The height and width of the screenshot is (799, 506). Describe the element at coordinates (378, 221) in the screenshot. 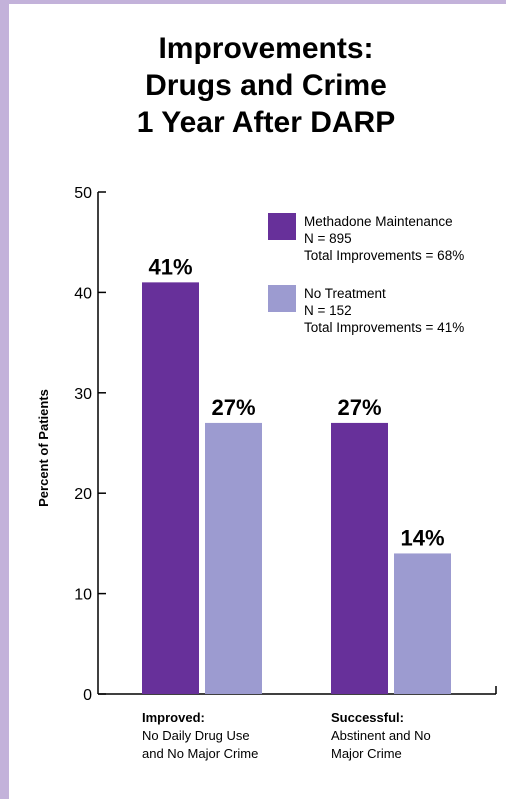

I see `legend-text: Methadone Maintenance` at that location.